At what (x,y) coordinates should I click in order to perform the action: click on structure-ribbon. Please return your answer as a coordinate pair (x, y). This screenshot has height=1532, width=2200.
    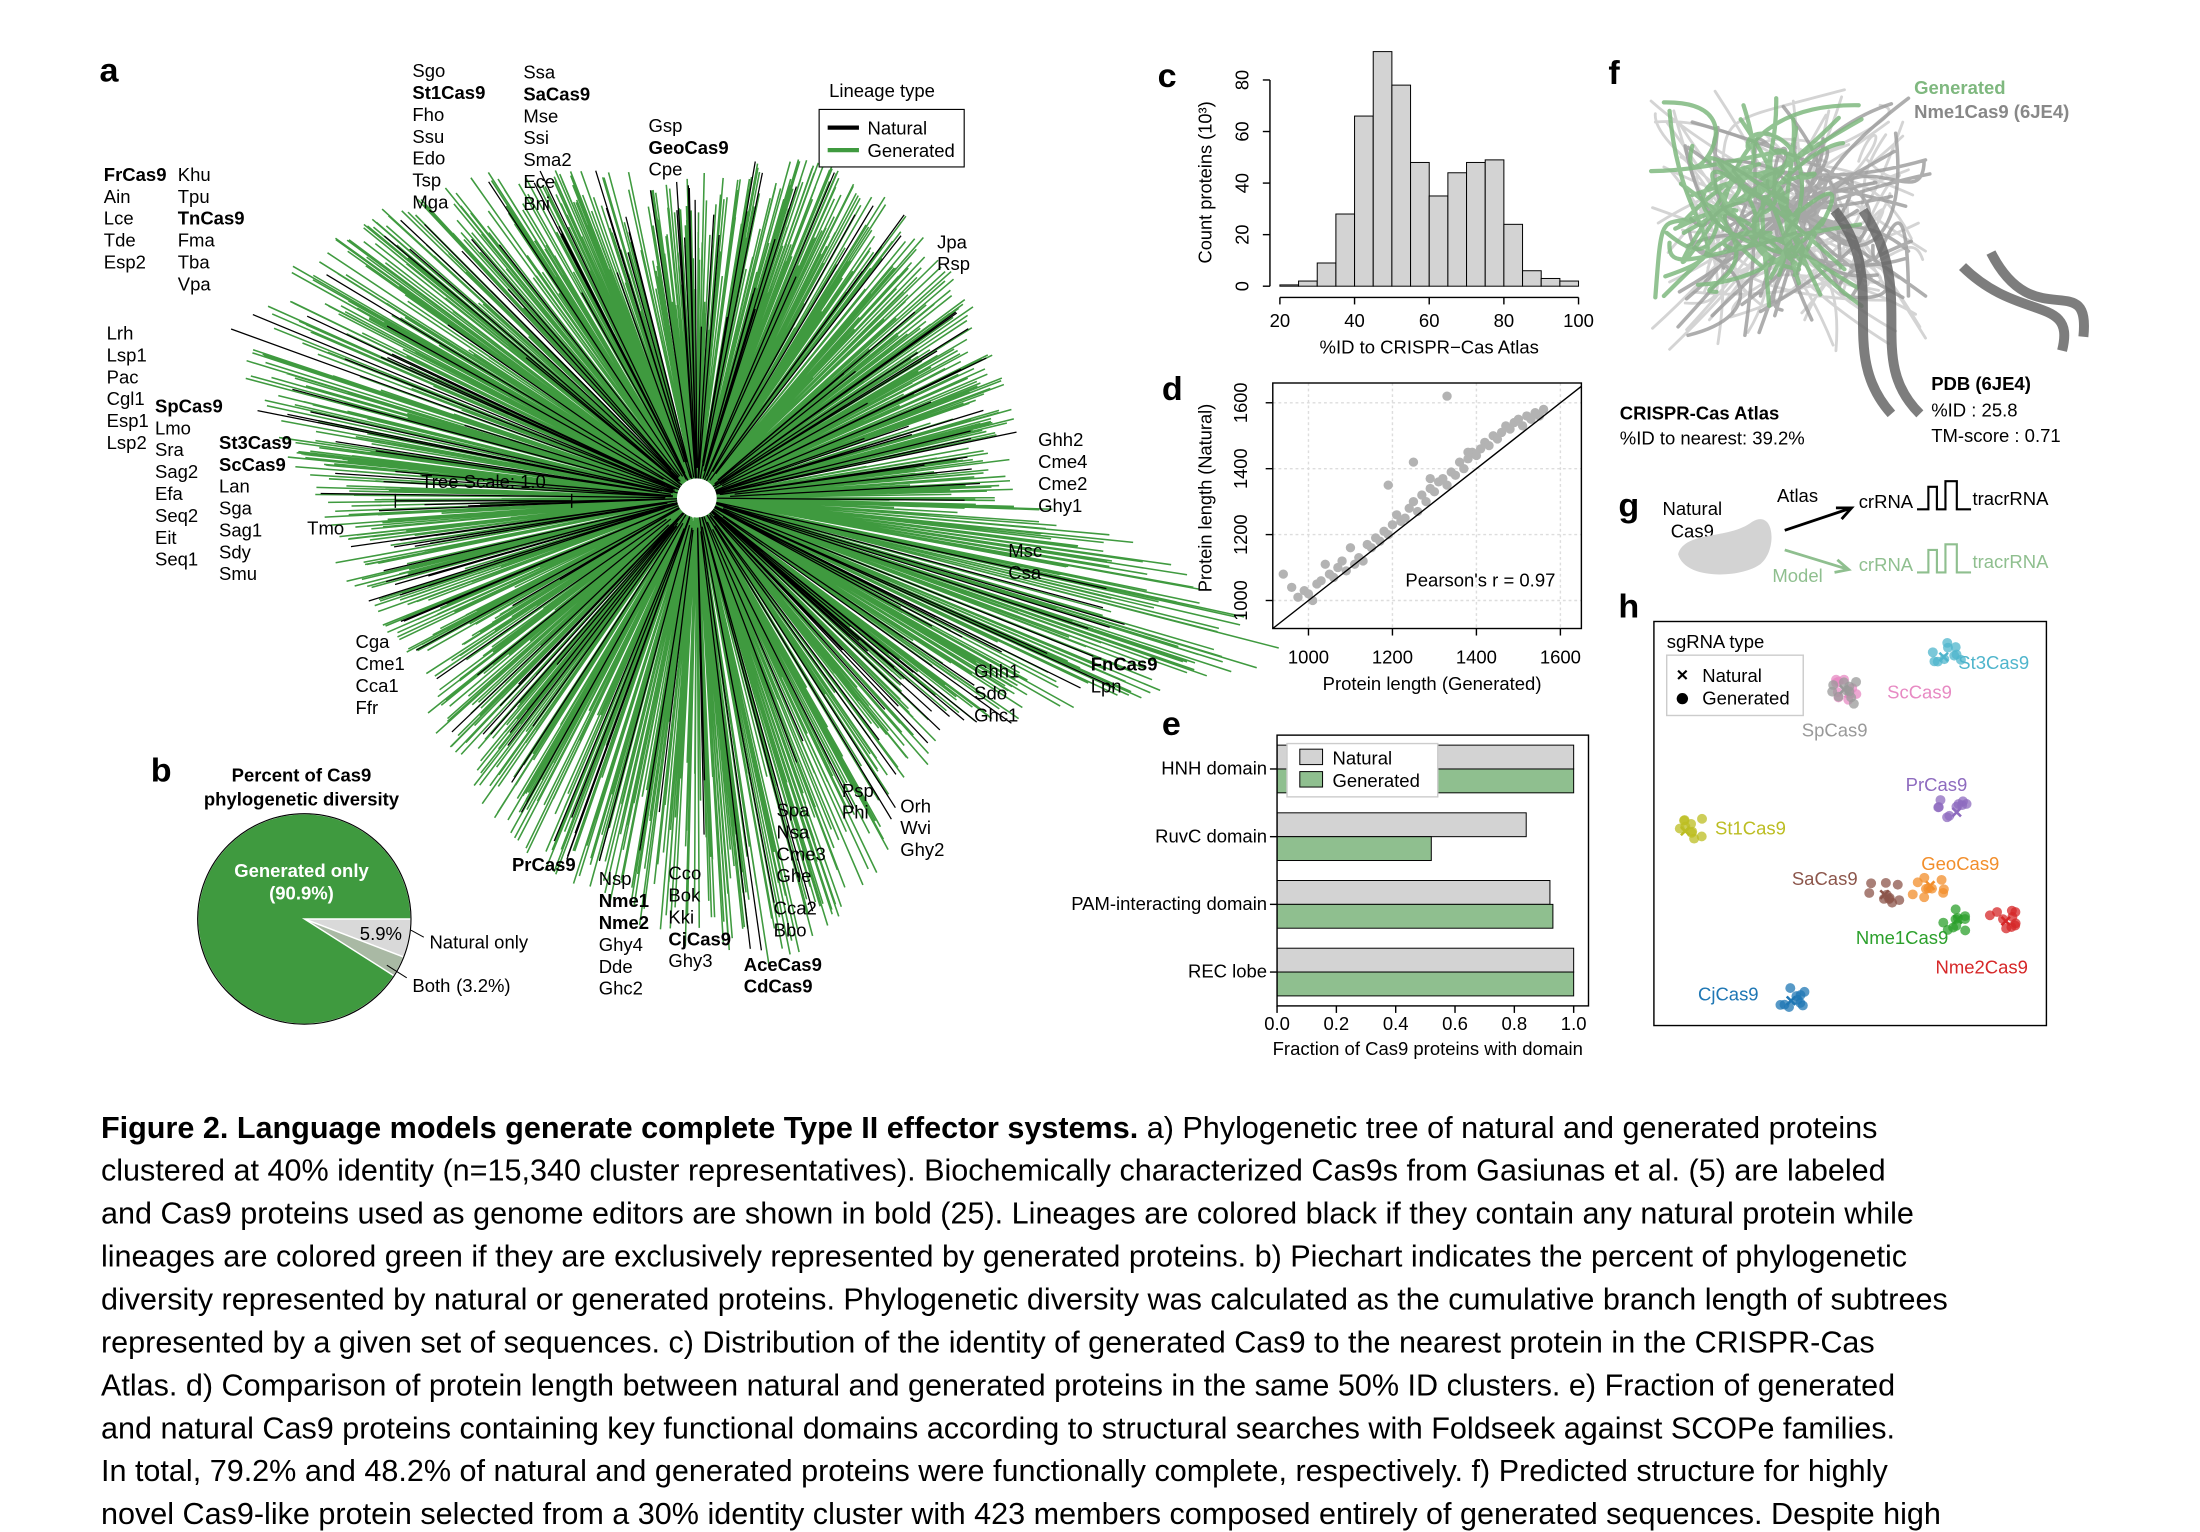
    Looking at the image, I should click on (1756, 202).